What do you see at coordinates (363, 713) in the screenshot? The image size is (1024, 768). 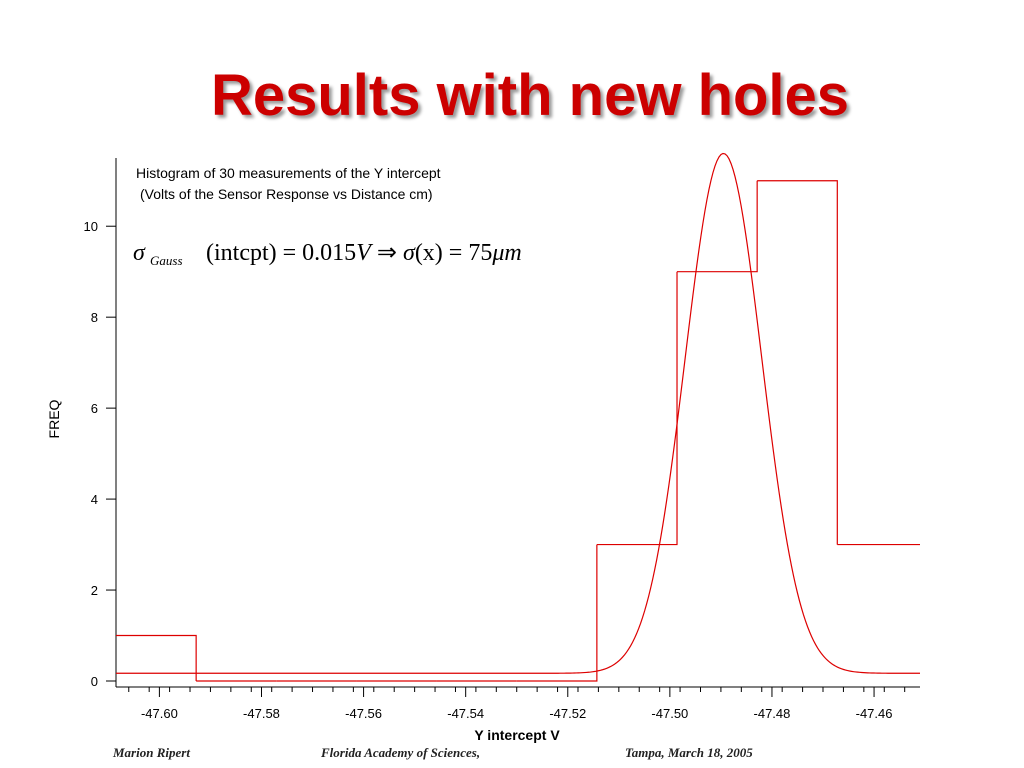 I see `x-tick-label: -47.56` at bounding box center [363, 713].